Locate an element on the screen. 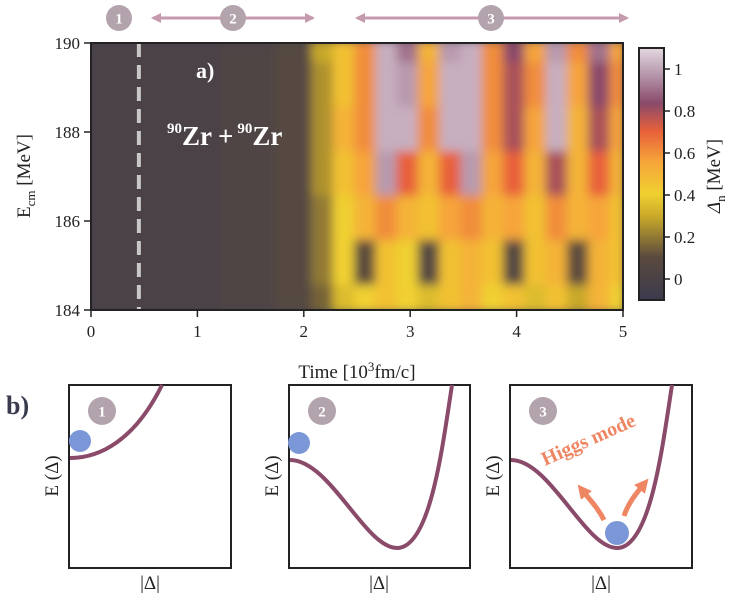  panel-b1-badge is located at coordinates (102, 411).